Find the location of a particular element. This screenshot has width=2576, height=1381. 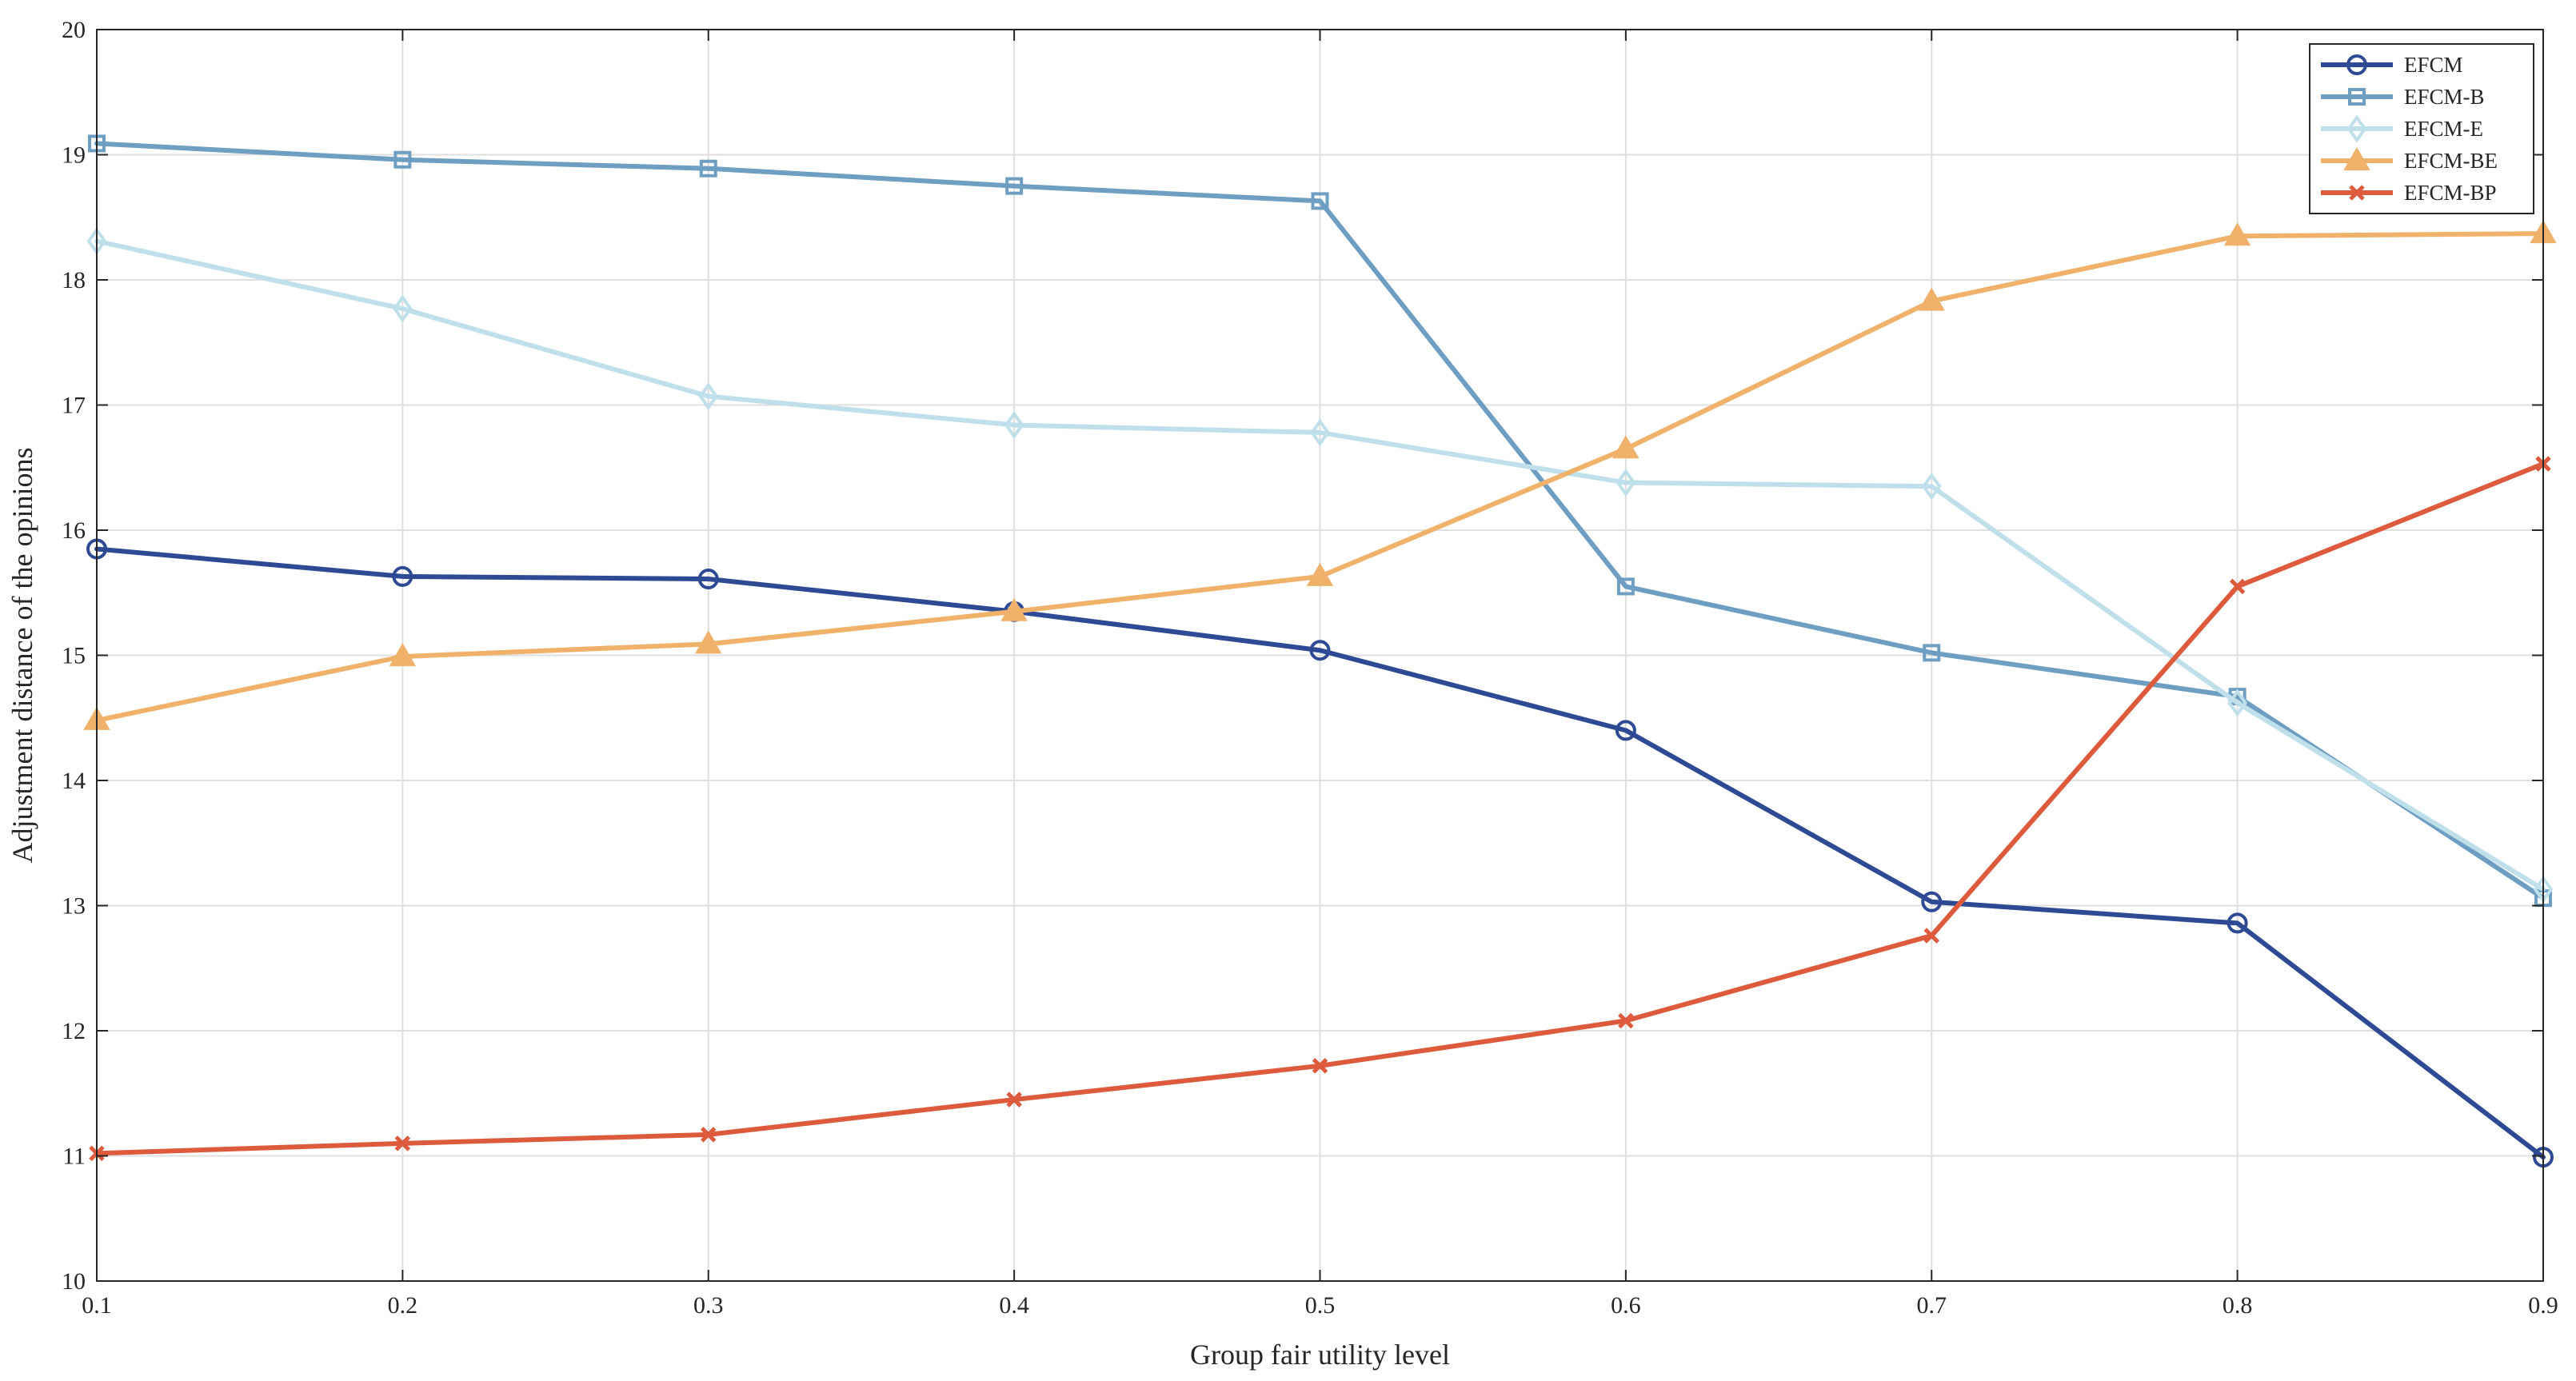

legend-marker-efcm-e is located at coordinates (2357, 128).